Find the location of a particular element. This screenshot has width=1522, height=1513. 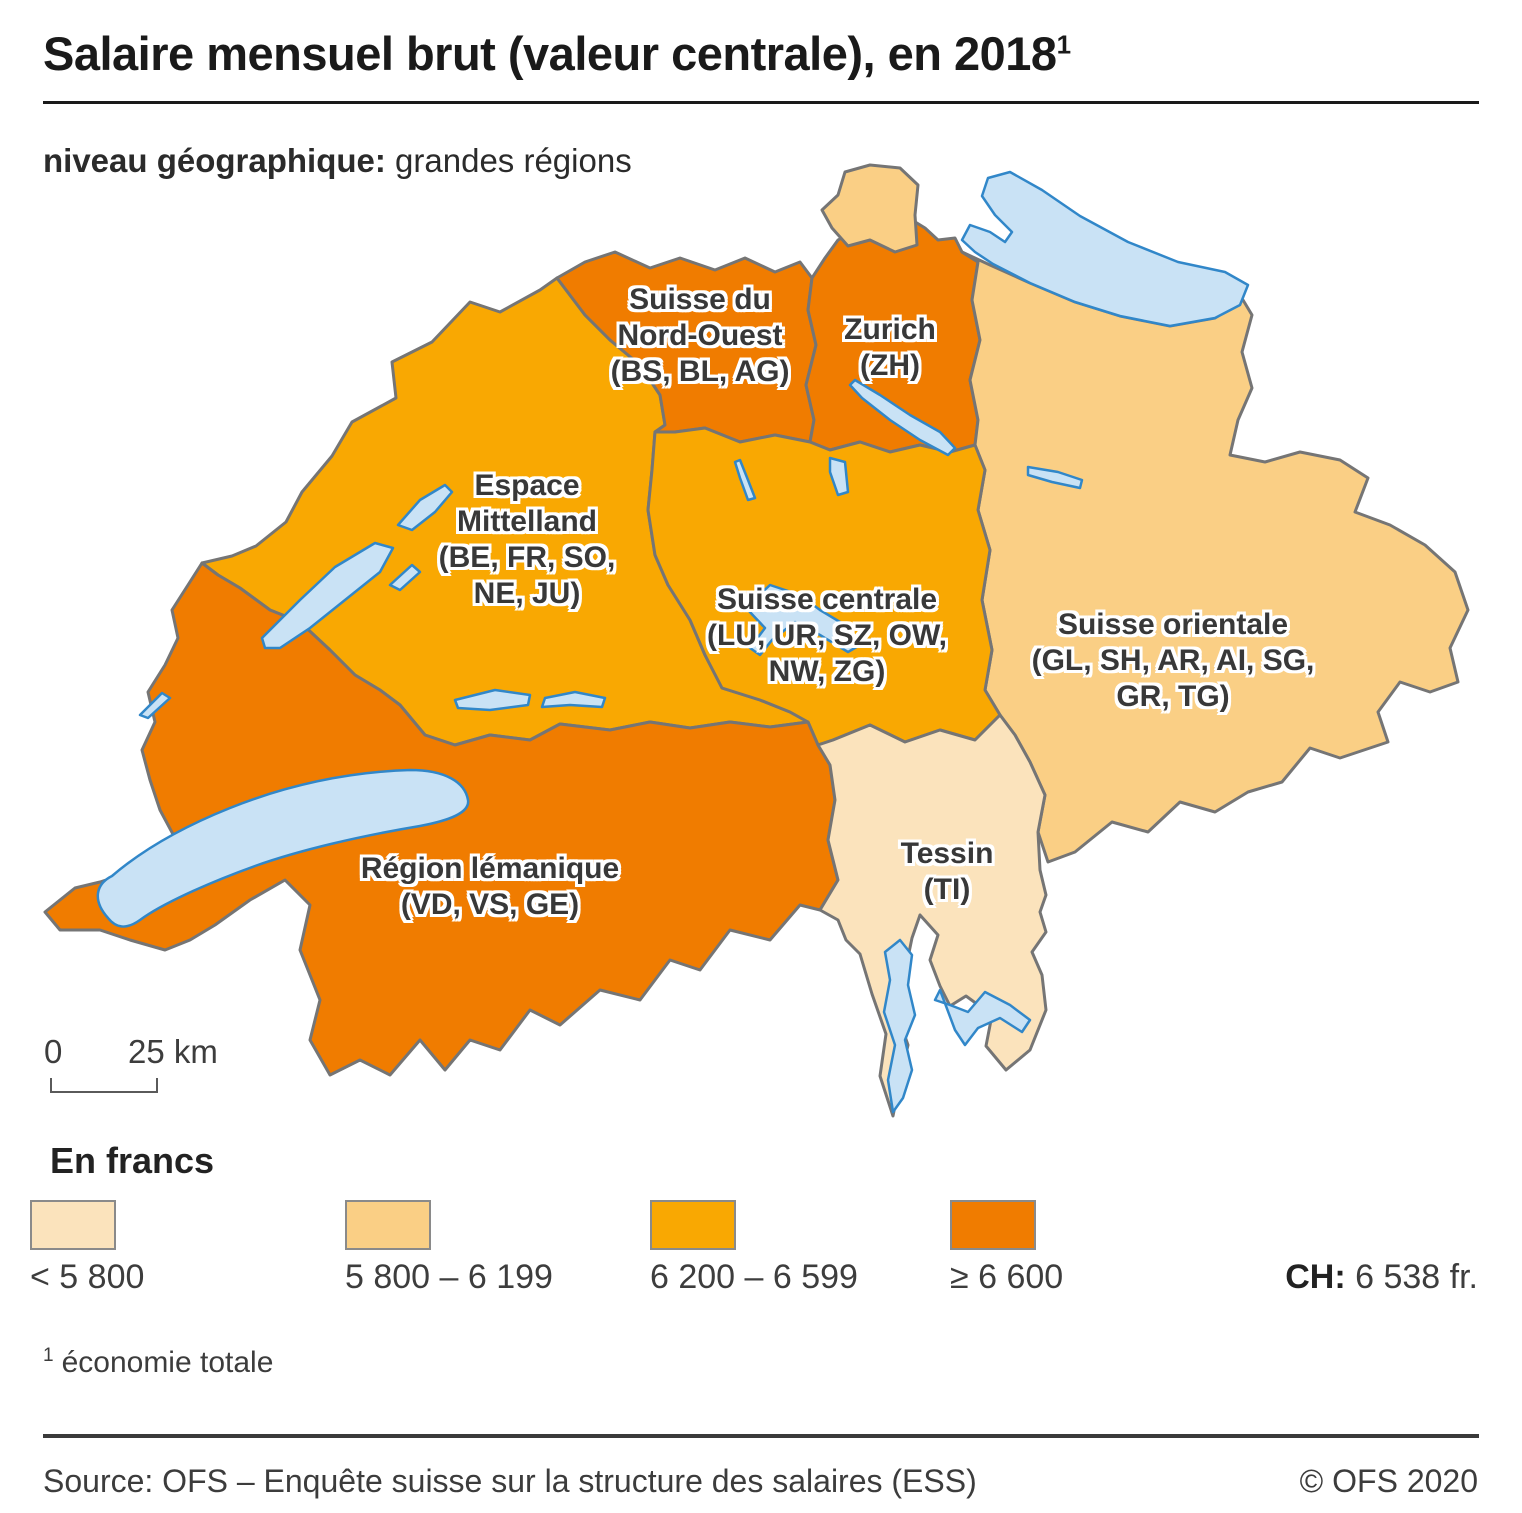

region-name: Zurich is located at coordinates (890, 329).